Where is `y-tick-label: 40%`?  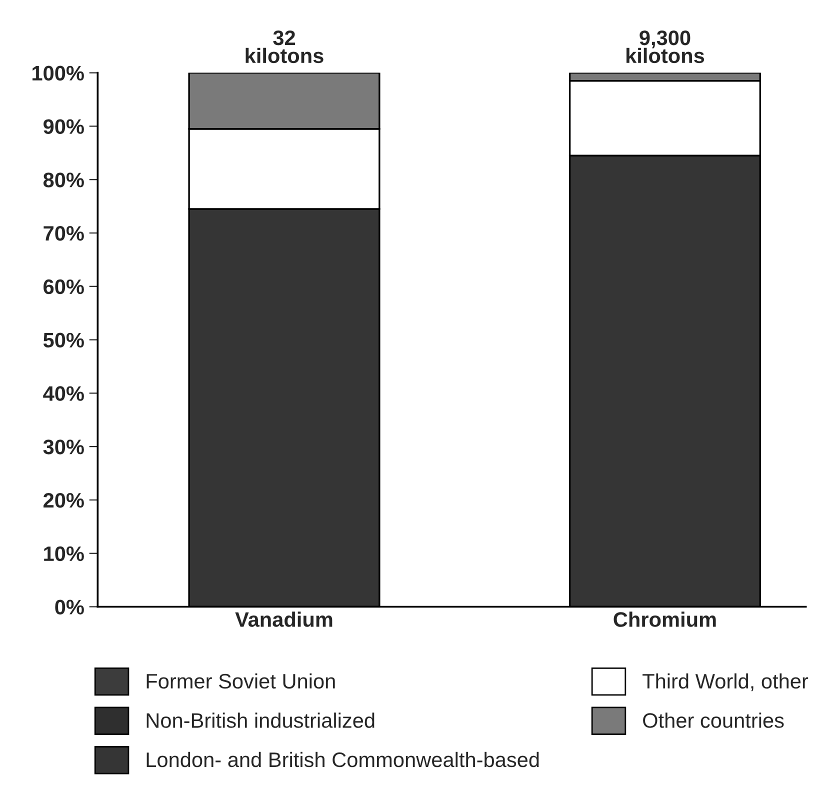 y-tick-label: 40% is located at coordinates (63, 393).